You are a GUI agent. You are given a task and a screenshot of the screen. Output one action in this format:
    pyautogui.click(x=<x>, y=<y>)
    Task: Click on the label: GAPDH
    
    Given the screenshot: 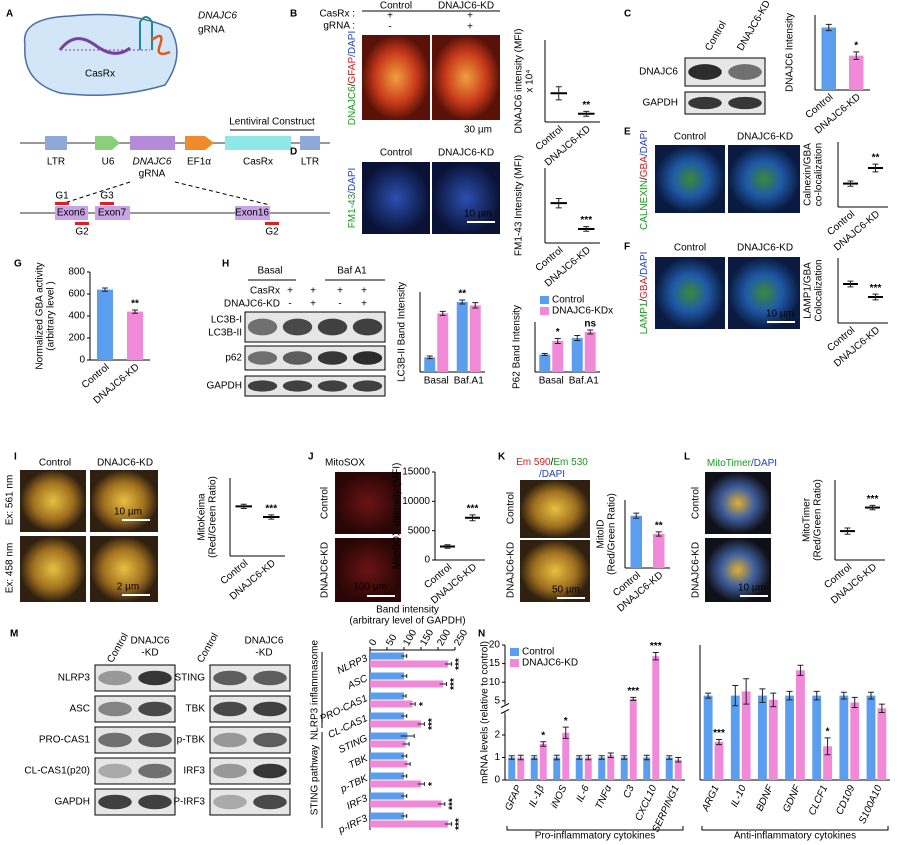 What is the action you would take?
    pyautogui.click(x=72, y=802)
    